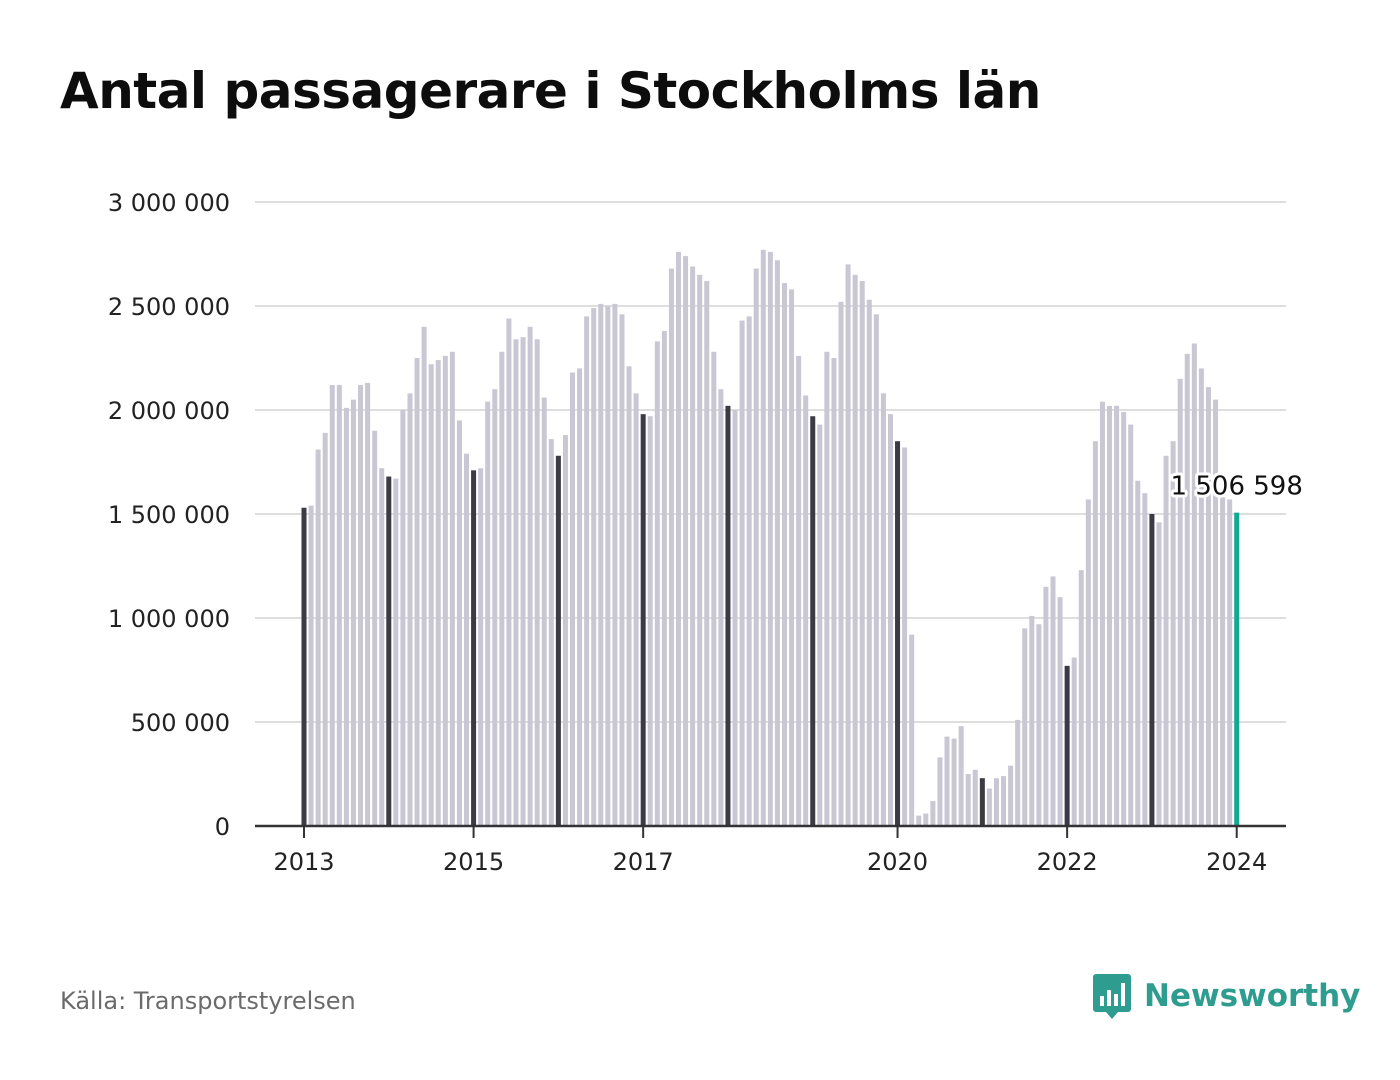 The width and height of the screenshot is (1400, 1080). What do you see at coordinates (473, 862) in the screenshot?
I see `x-tick-label: 2015` at bounding box center [473, 862].